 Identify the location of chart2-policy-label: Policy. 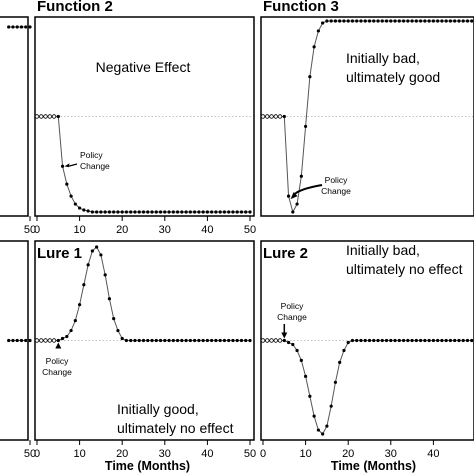
(57, 361).